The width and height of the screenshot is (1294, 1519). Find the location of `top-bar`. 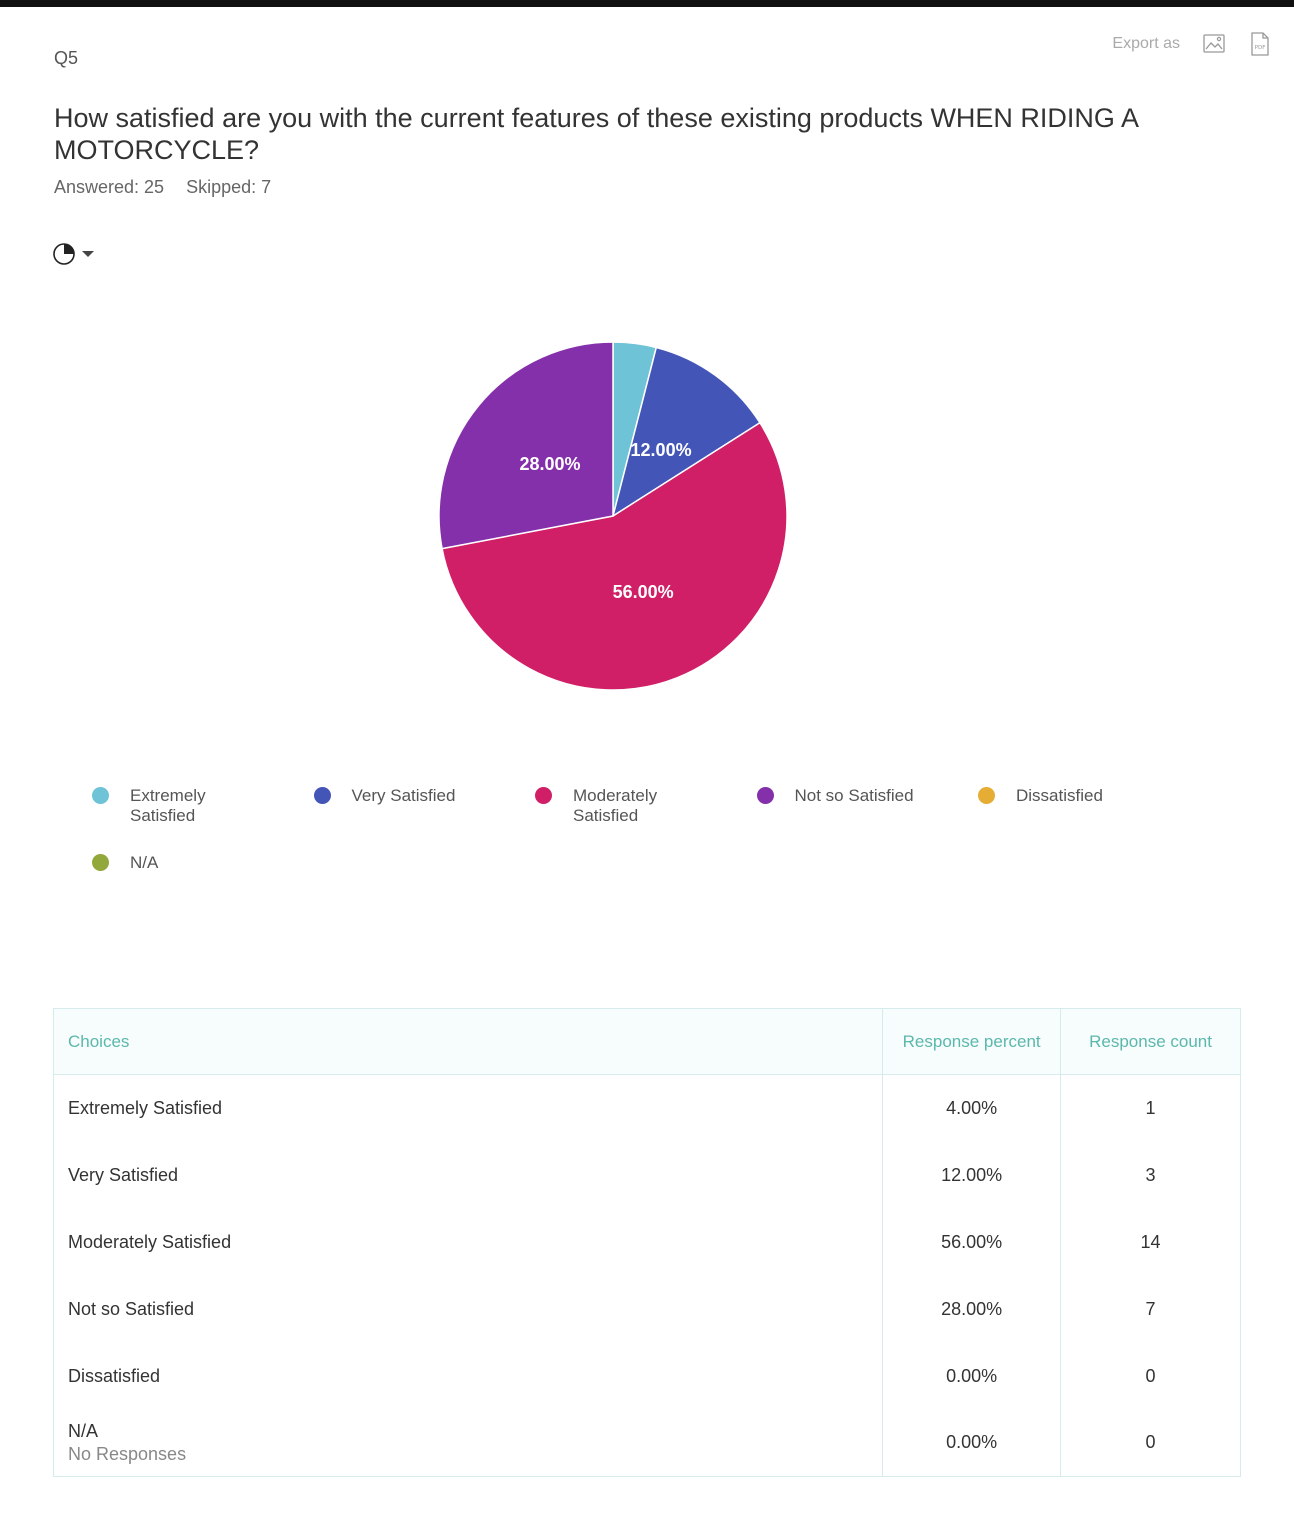

top-bar is located at coordinates (647, 3).